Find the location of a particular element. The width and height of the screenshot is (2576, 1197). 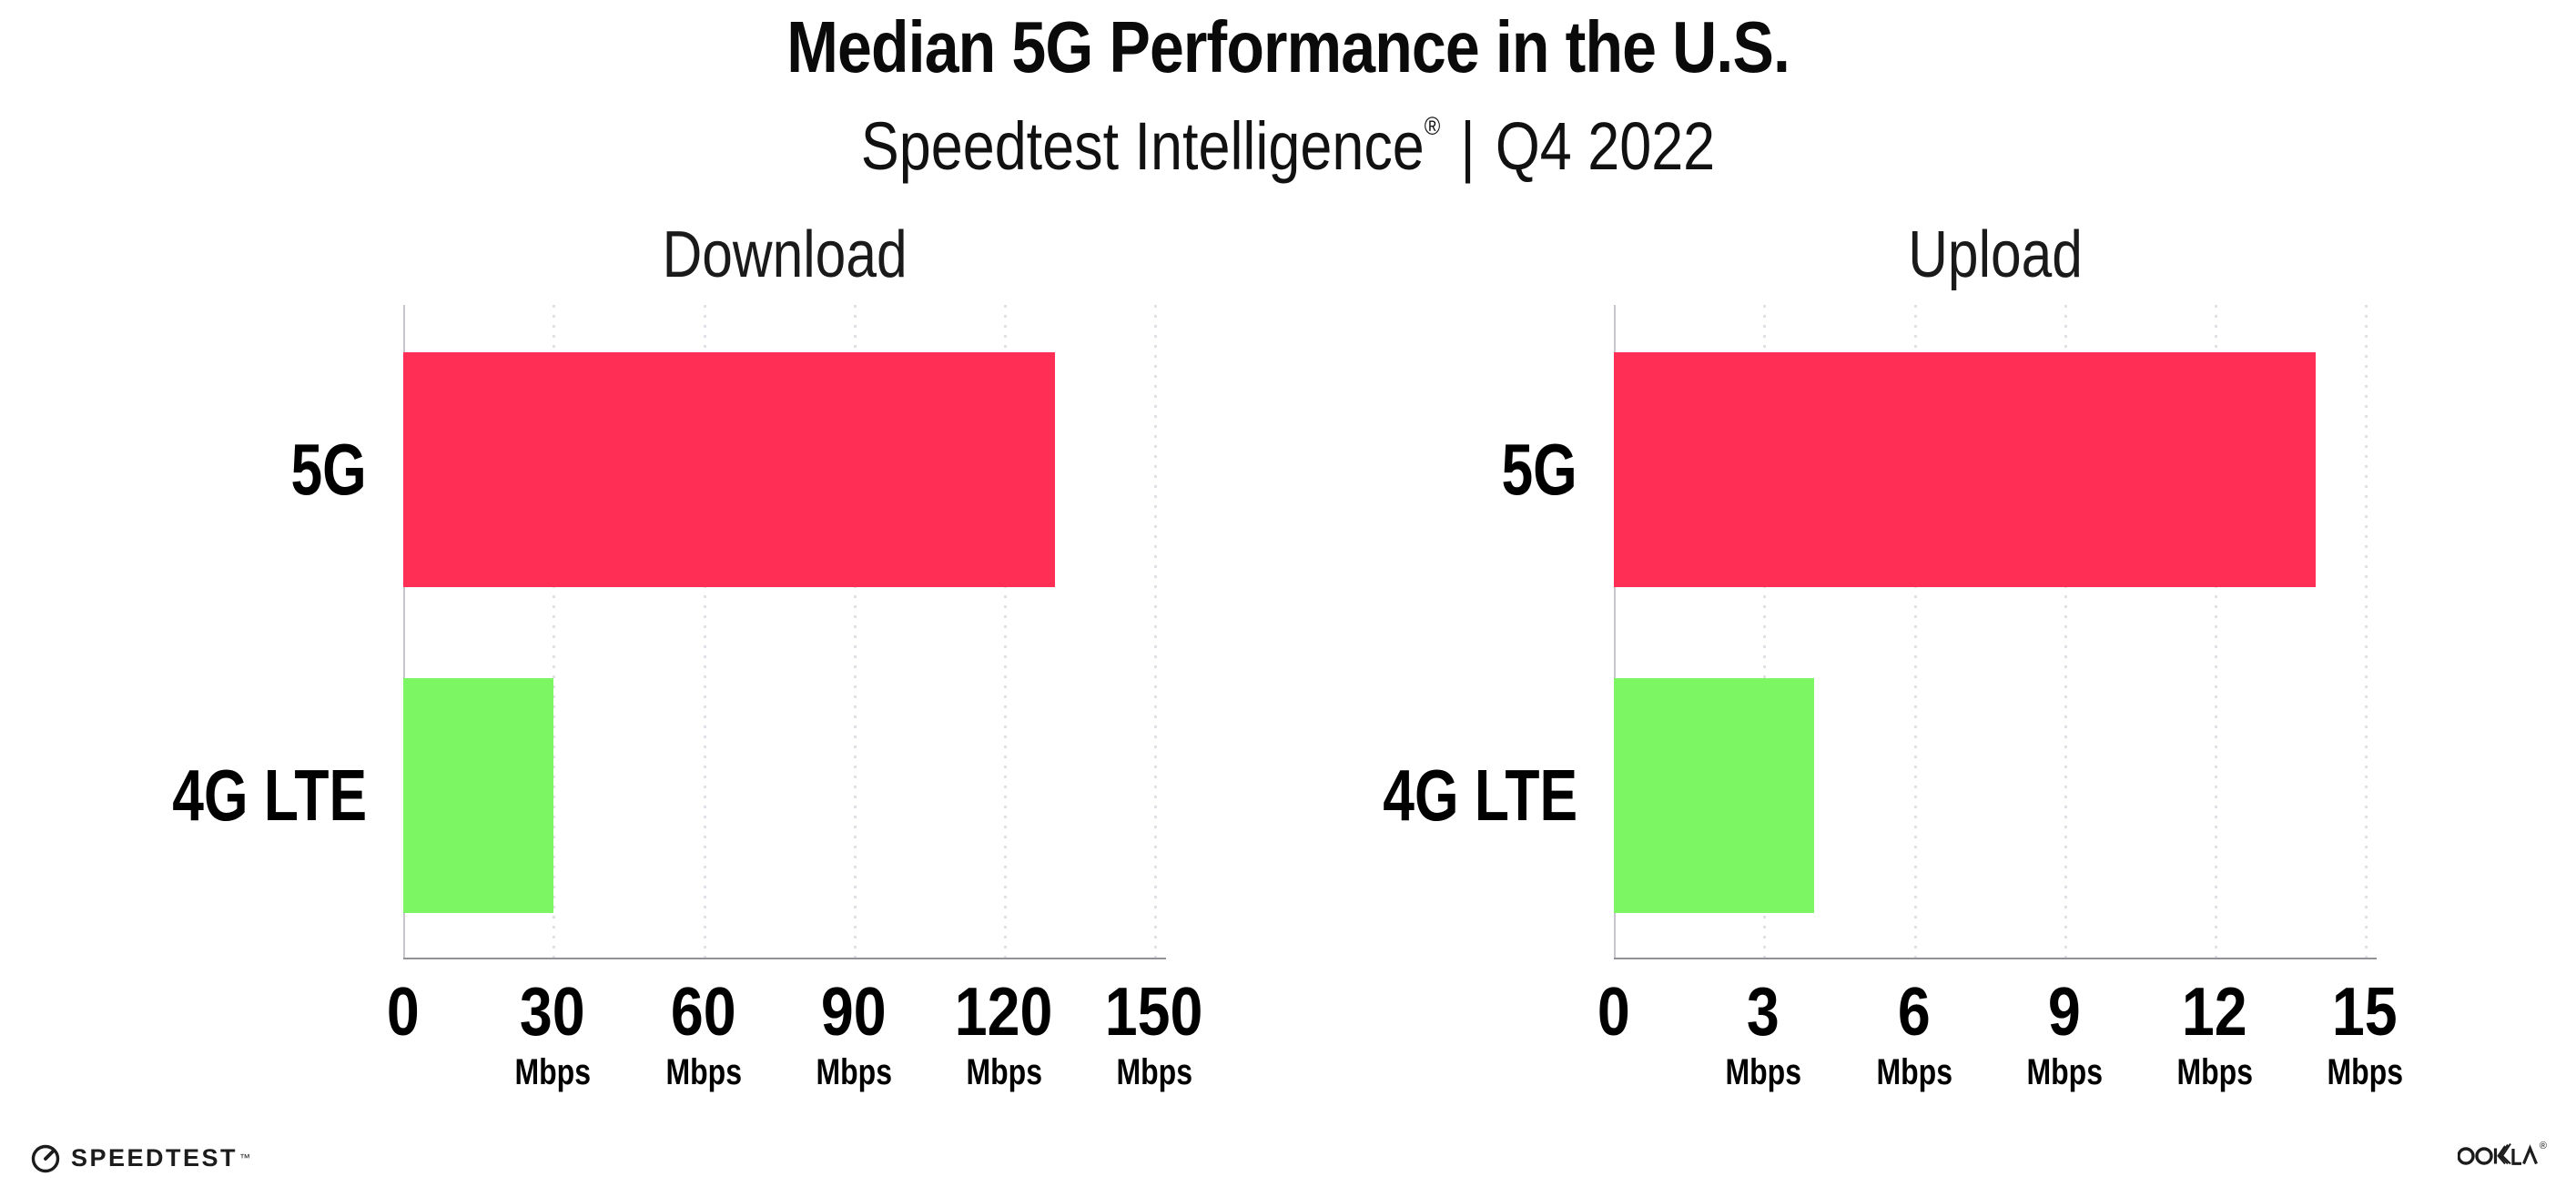

page-title: Median 5G Performance in the U.S. is located at coordinates (1288, 48).